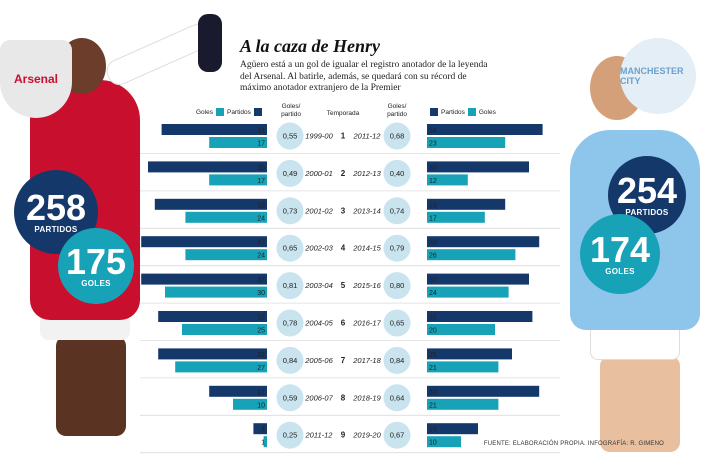 The width and height of the screenshot is (720, 474). I want to click on aguero-matches-total: 254 PARTIDOS, so click(647, 195).